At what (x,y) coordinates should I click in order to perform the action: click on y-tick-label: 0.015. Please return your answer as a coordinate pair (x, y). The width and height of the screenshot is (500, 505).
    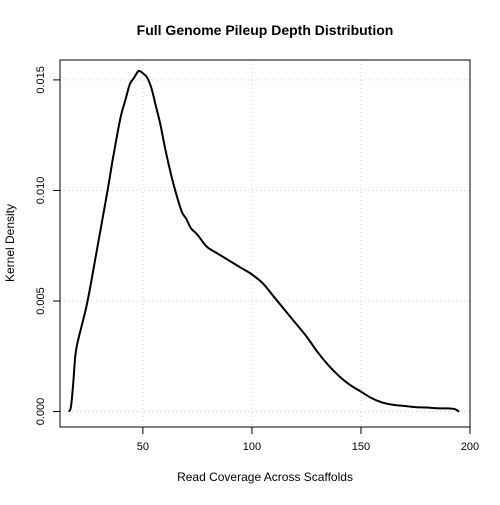
    Looking at the image, I should click on (41, 80).